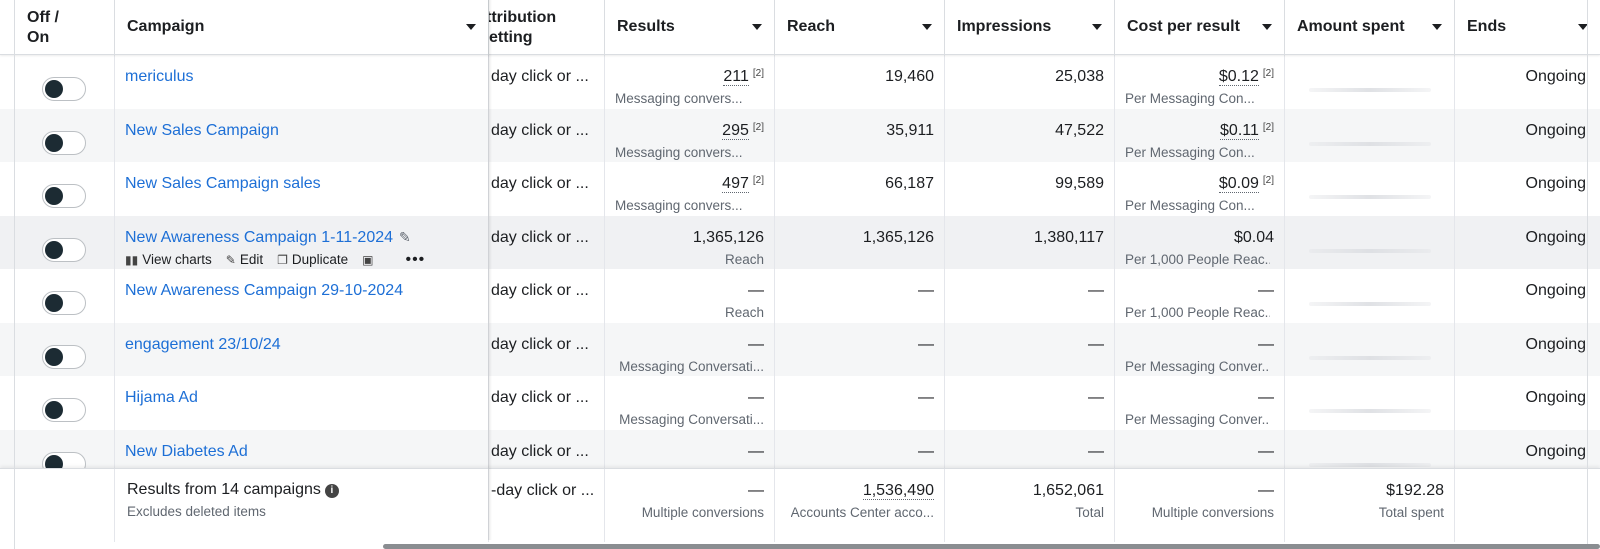  What do you see at coordinates (203, 345) in the screenshot?
I see `campaign-name-link: engagement 23/10/24` at bounding box center [203, 345].